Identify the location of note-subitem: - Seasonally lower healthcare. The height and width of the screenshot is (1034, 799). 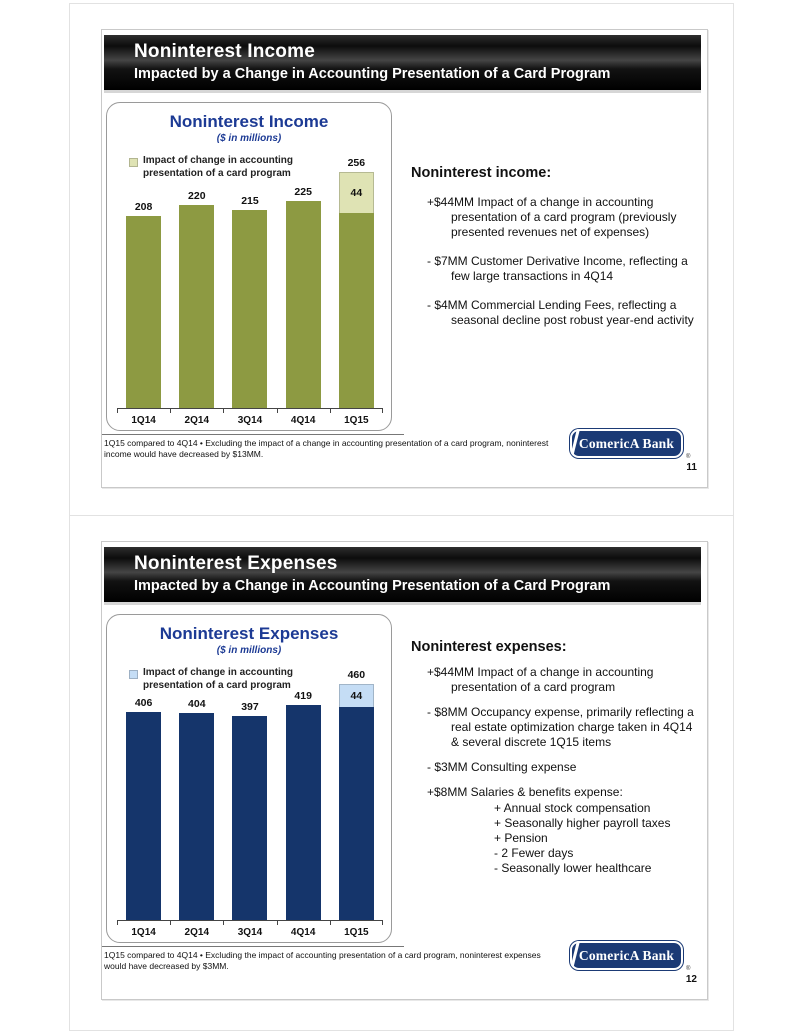
(573, 868).